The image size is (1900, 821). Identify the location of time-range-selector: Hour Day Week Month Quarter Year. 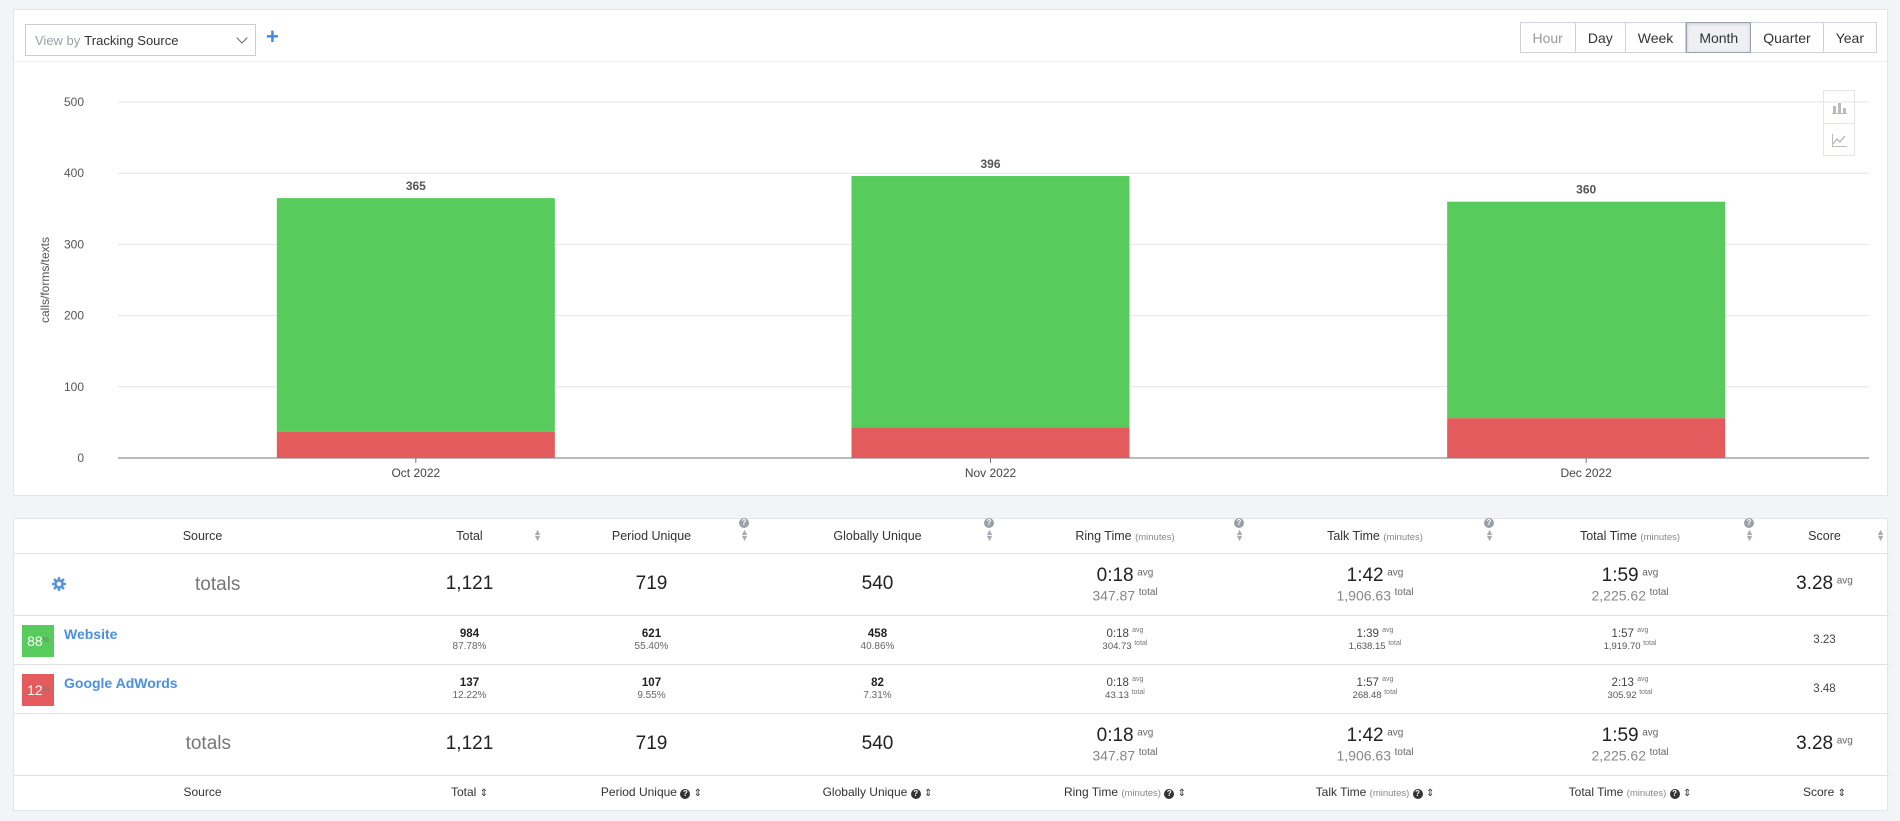
(1698, 37).